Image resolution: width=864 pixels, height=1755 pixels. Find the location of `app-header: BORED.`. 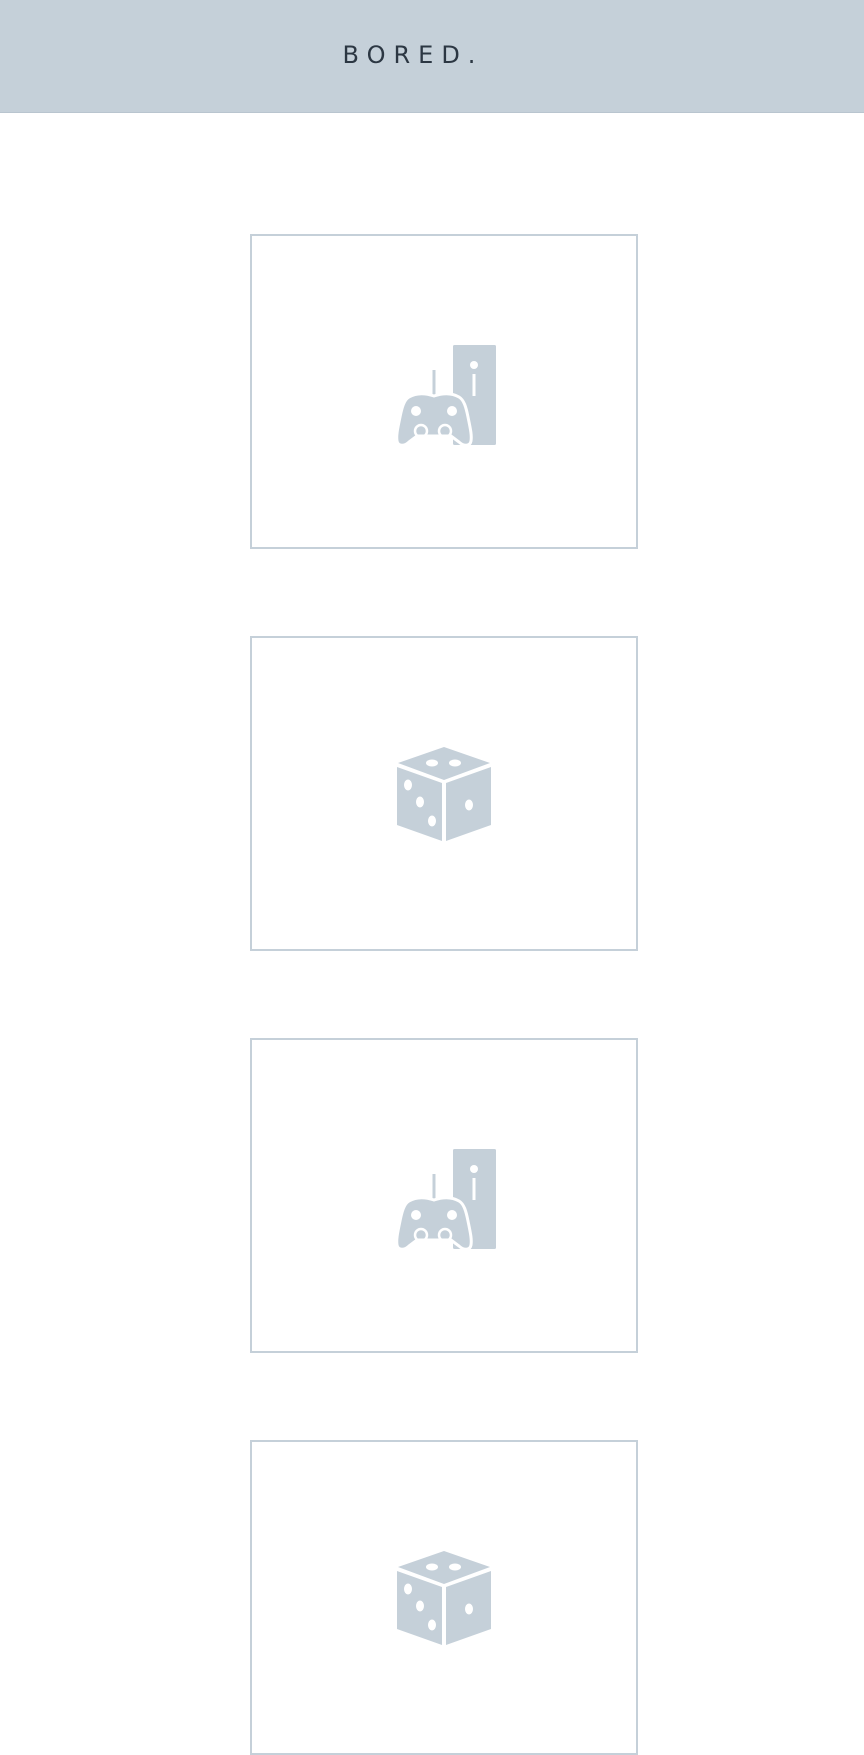

app-header: BORED. is located at coordinates (432, 56).